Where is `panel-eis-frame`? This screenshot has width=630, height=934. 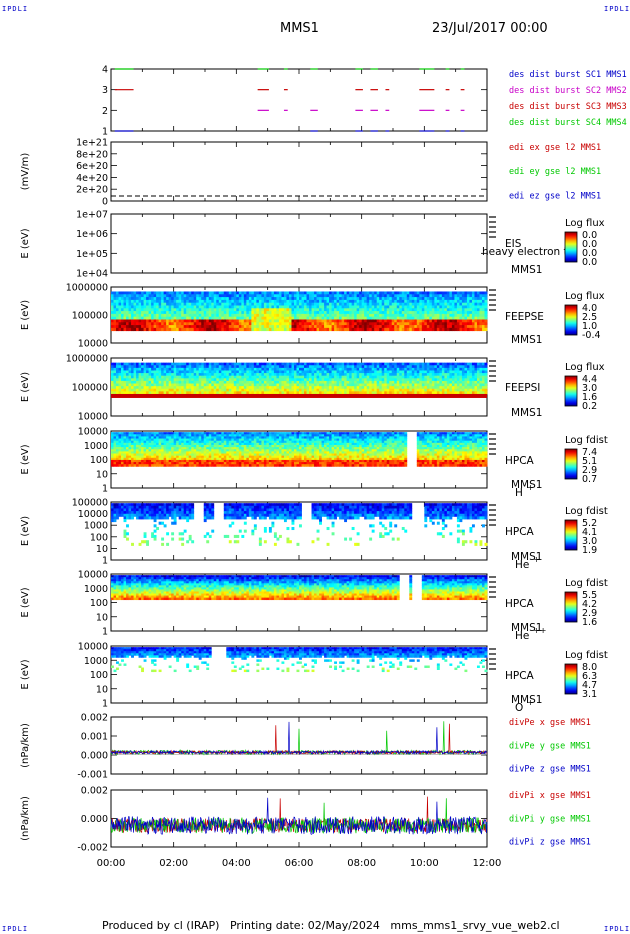 panel-eis-frame is located at coordinates (299, 243).